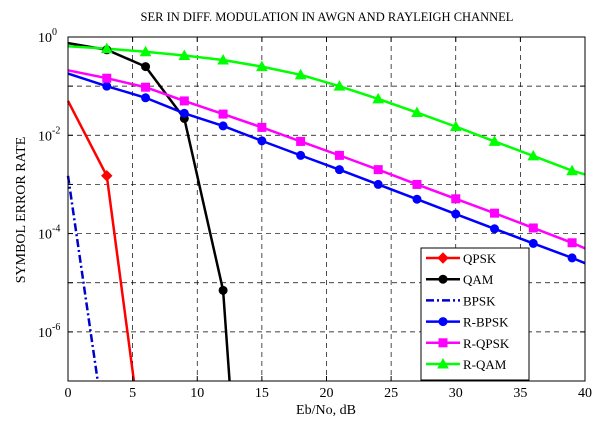 The height and width of the screenshot is (423, 605). Describe the element at coordinates (82, 278) in the screenshot. I see `series-line-bpsk` at that location.